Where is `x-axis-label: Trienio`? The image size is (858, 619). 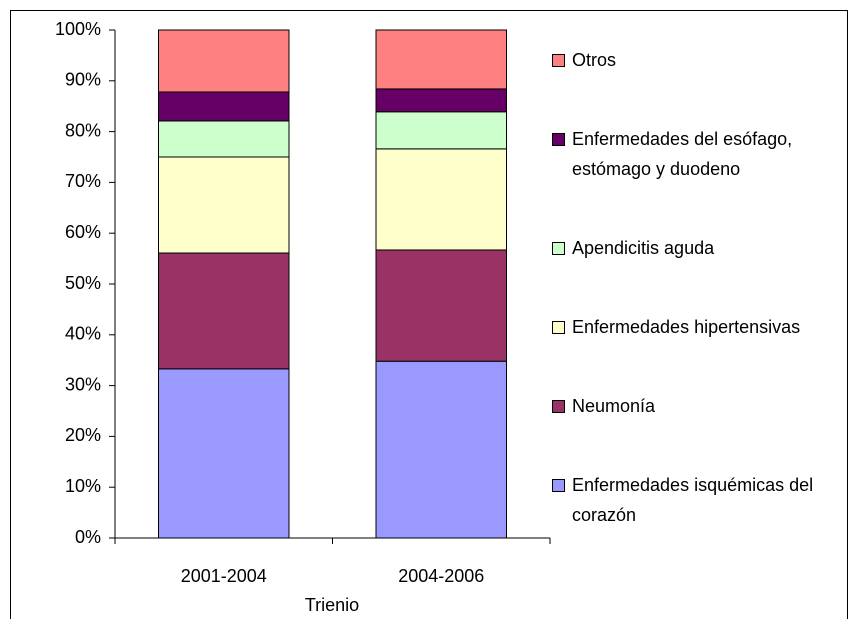
x-axis-label: Trienio is located at coordinates (332, 605).